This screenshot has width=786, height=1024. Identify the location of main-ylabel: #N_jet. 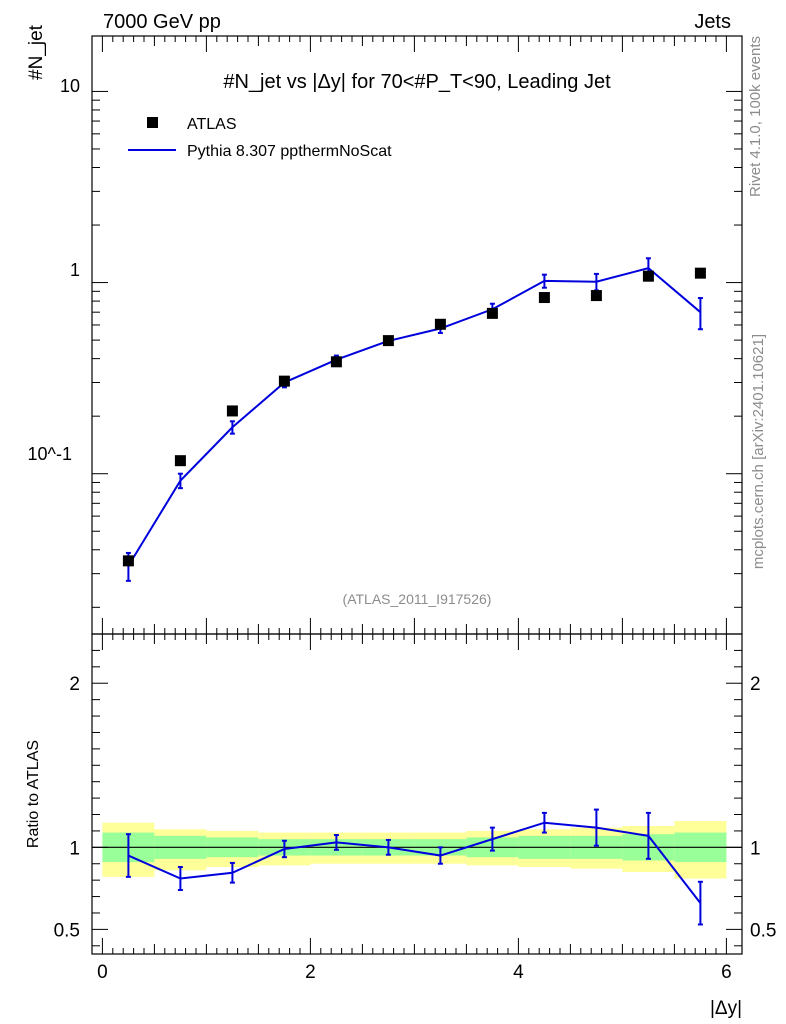
(36, 52).